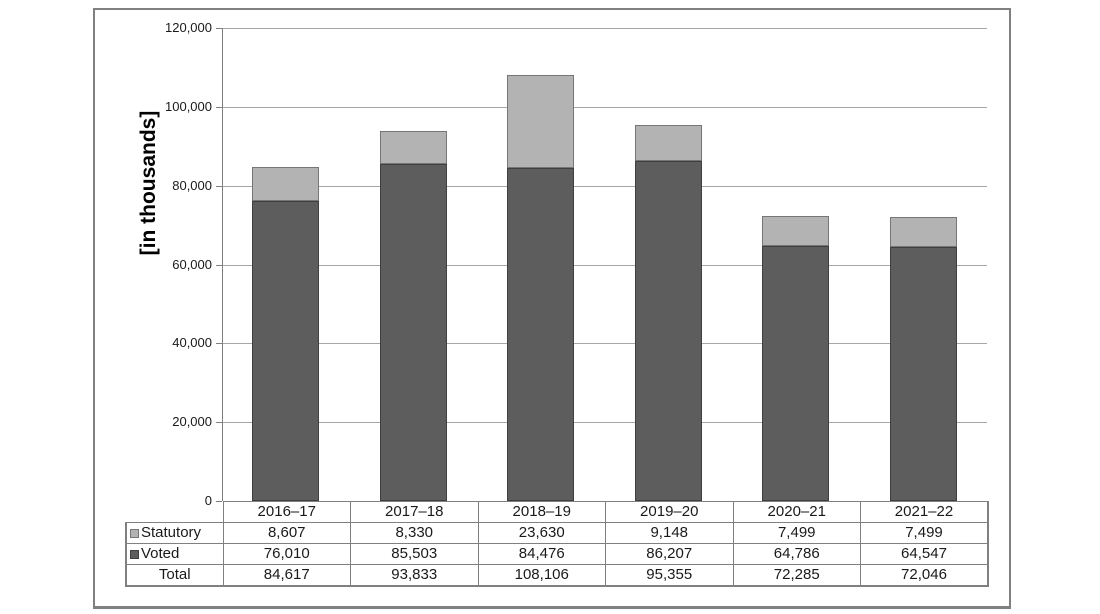 This screenshot has width=1100, height=614. I want to click on y-axis-line, so click(222, 264).